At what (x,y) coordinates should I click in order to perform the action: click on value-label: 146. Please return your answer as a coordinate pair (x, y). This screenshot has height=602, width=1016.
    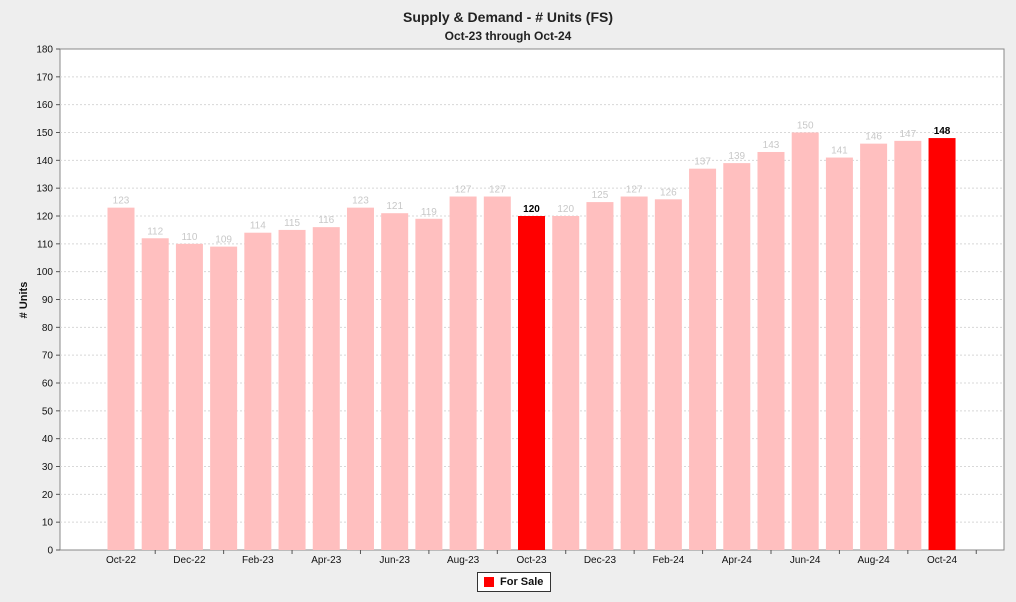
    Looking at the image, I should click on (873, 137).